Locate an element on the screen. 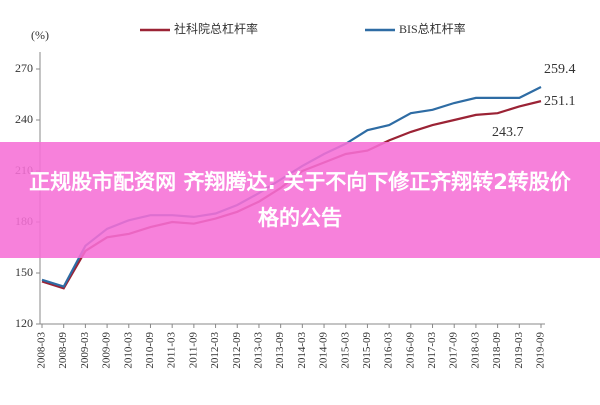  y-tick-label: 240 is located at coordinates (24, 119).